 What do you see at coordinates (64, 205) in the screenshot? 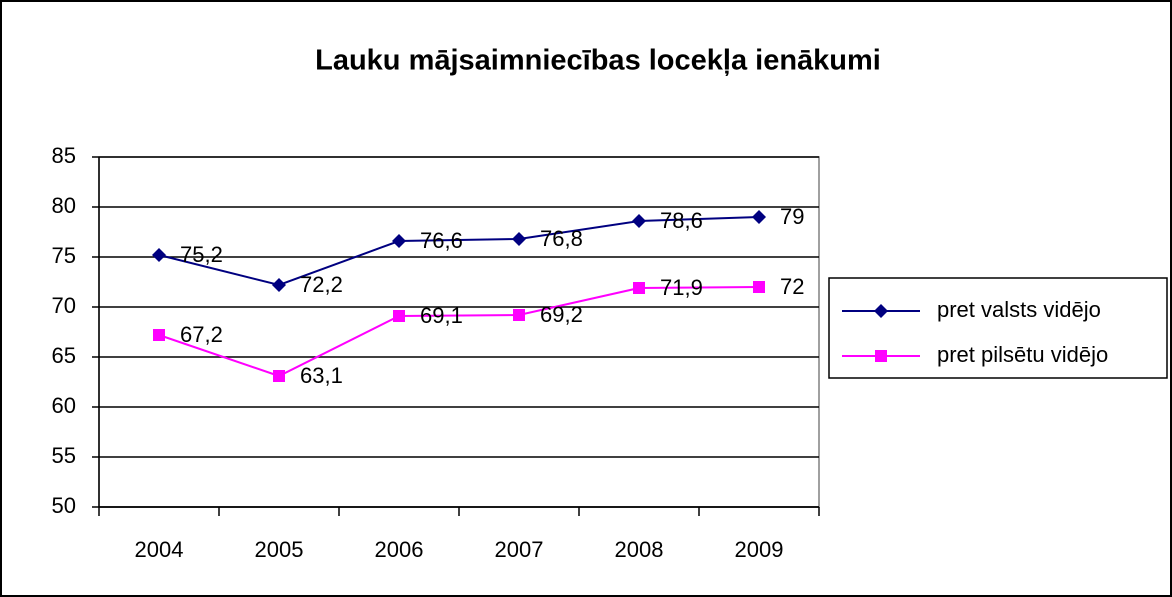
I see `y-tick-label: 80` at bounding box center [64, 205].